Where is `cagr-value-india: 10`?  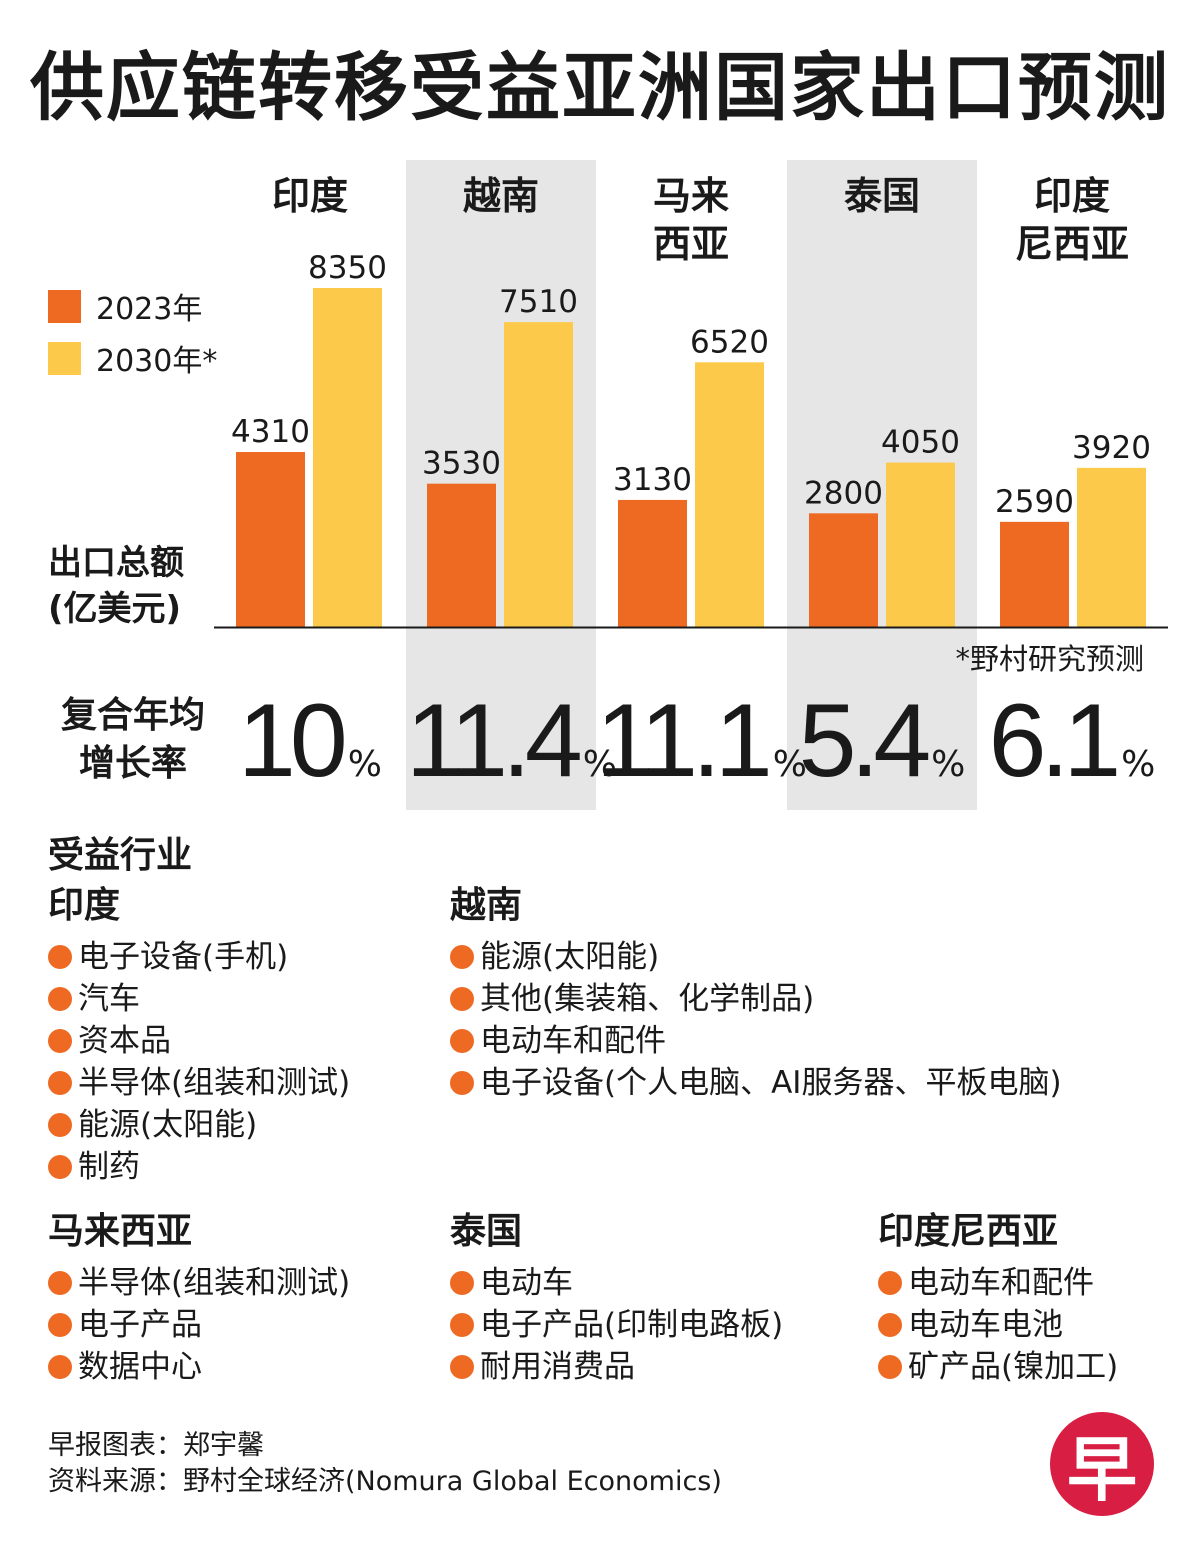
cagr-value-india: 10 is located at coordinates (293, 741).